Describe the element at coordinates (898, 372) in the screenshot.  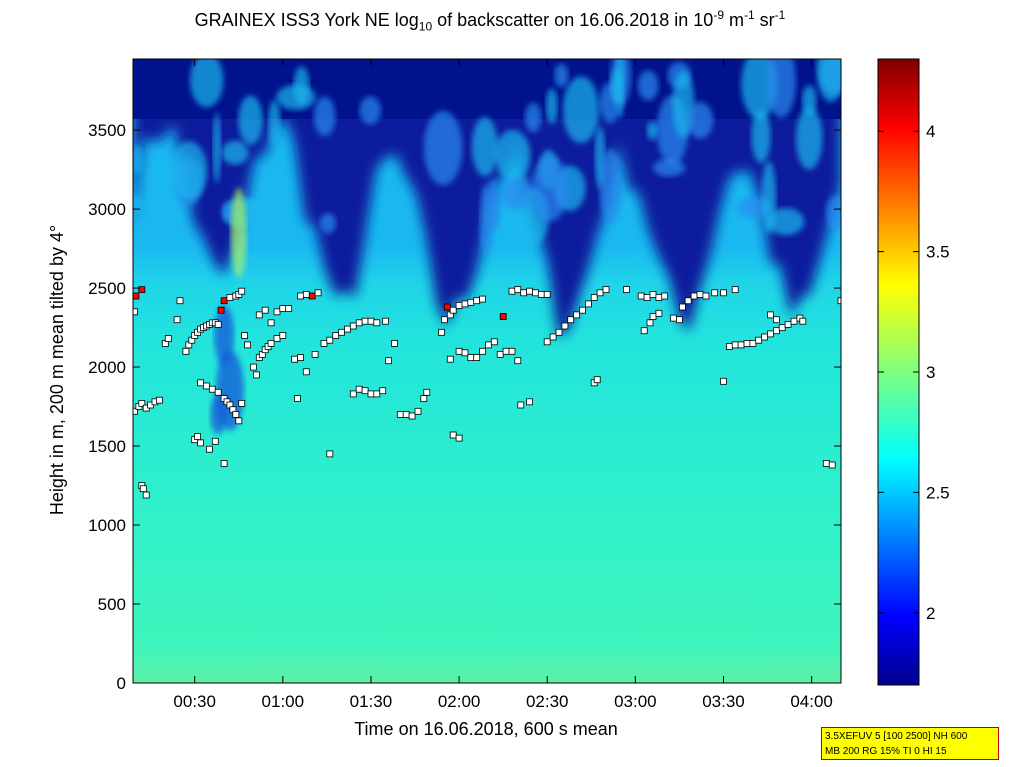
I see `colorbar-gradient` at that location.